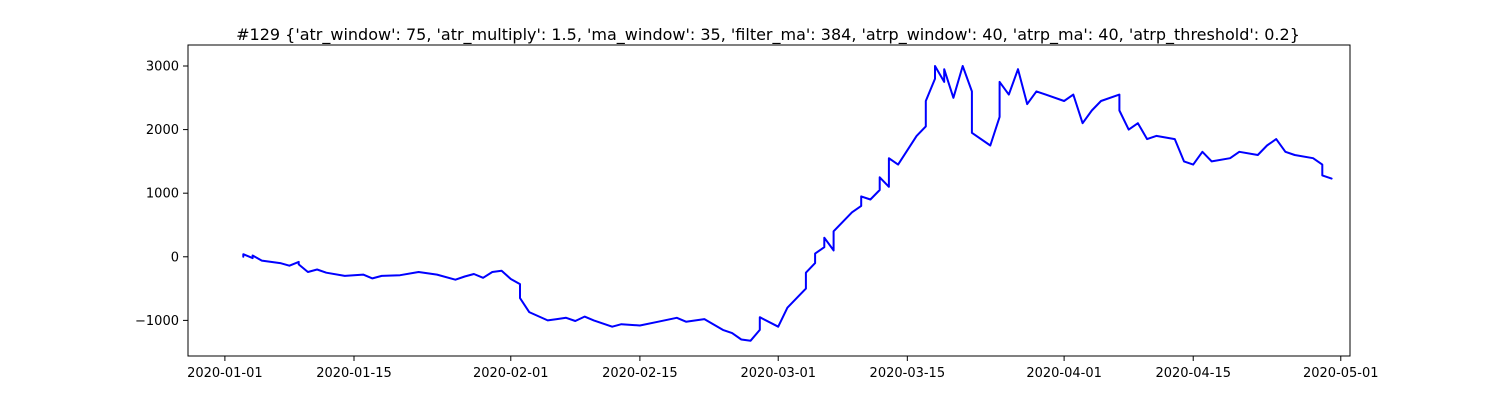  What do you see at coordinates (1341, 373) in the screenshot?
I see `x-tick-label: 2020-05-01` at bounding box center [1341, 373].